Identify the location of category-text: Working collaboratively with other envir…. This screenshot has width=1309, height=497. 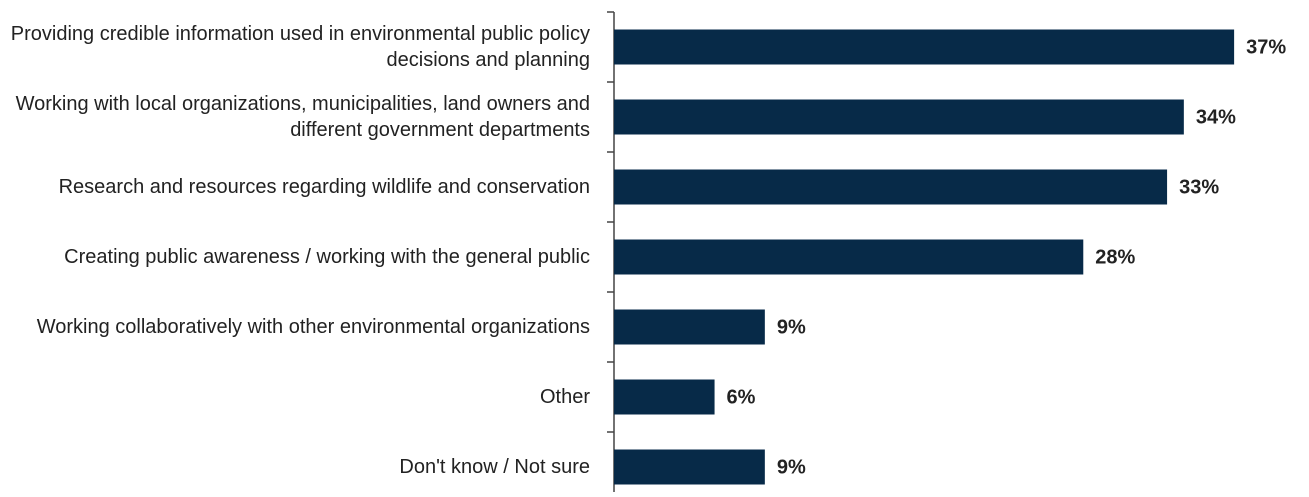
(313, 327).